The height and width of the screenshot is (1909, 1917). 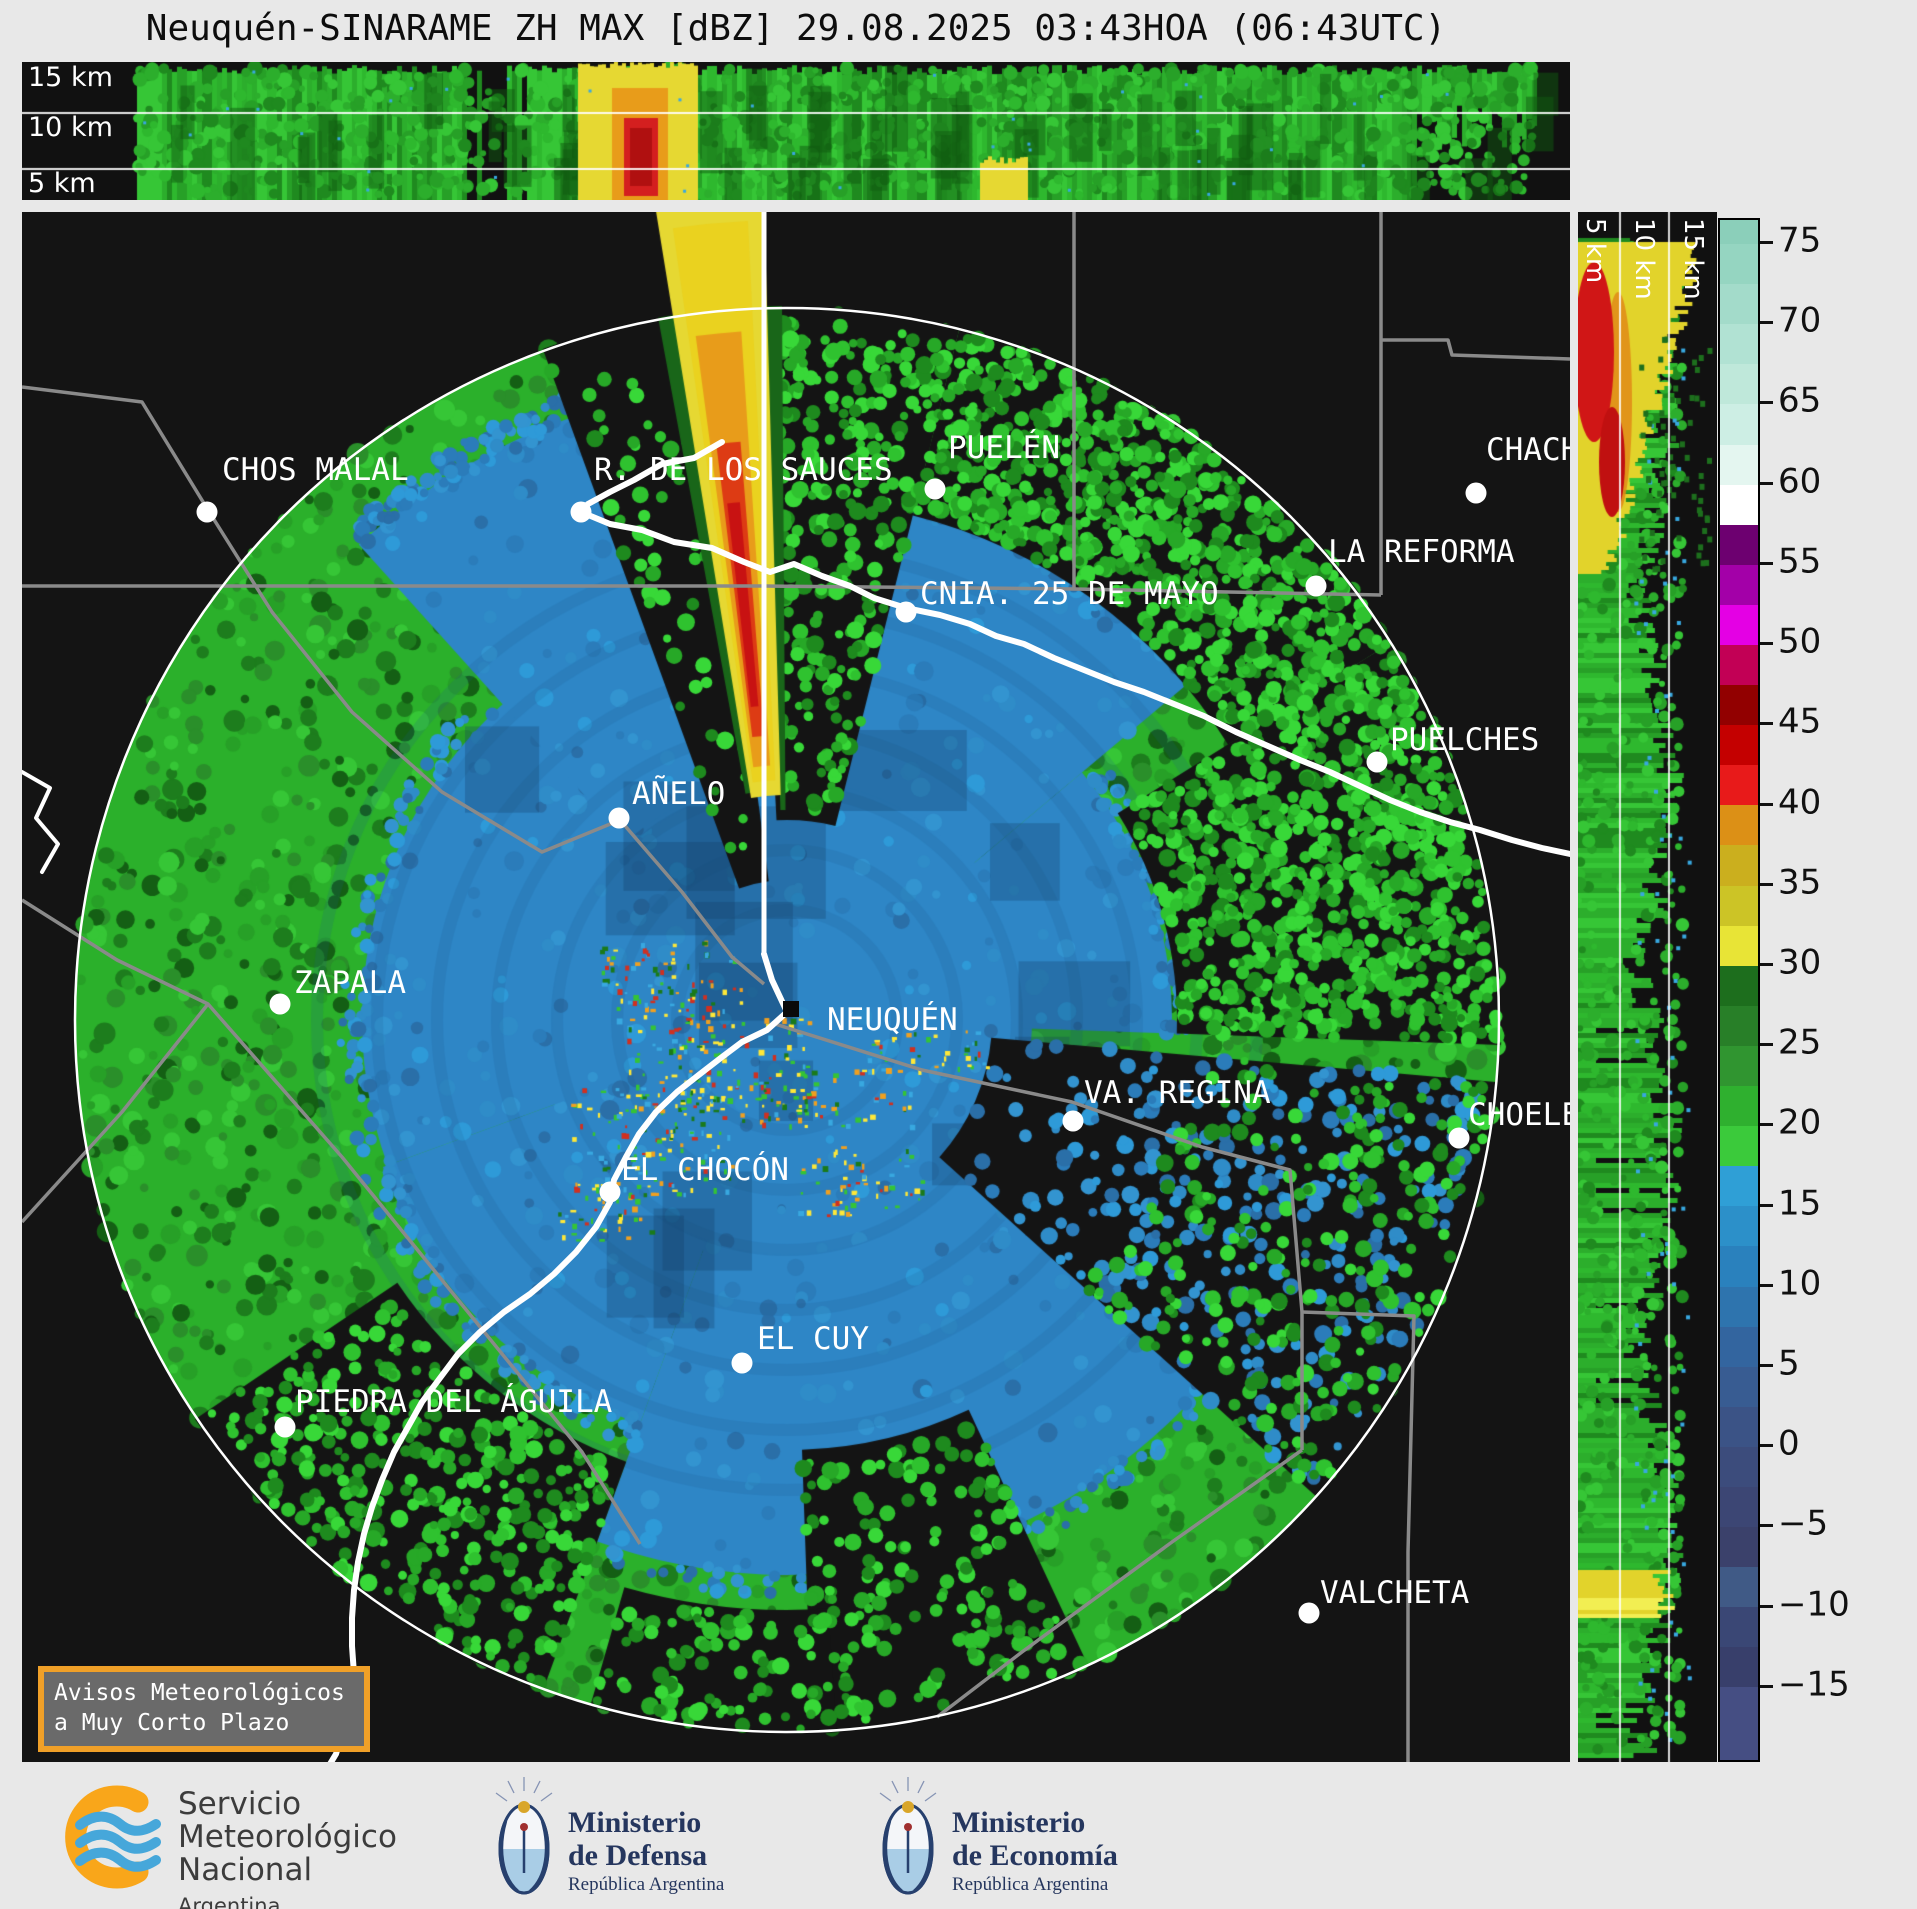 What do you see at coordinates (1739, 785) in the screenshot?
I see `cbar-band-40-42.5` at bounding box center [1739, 785].